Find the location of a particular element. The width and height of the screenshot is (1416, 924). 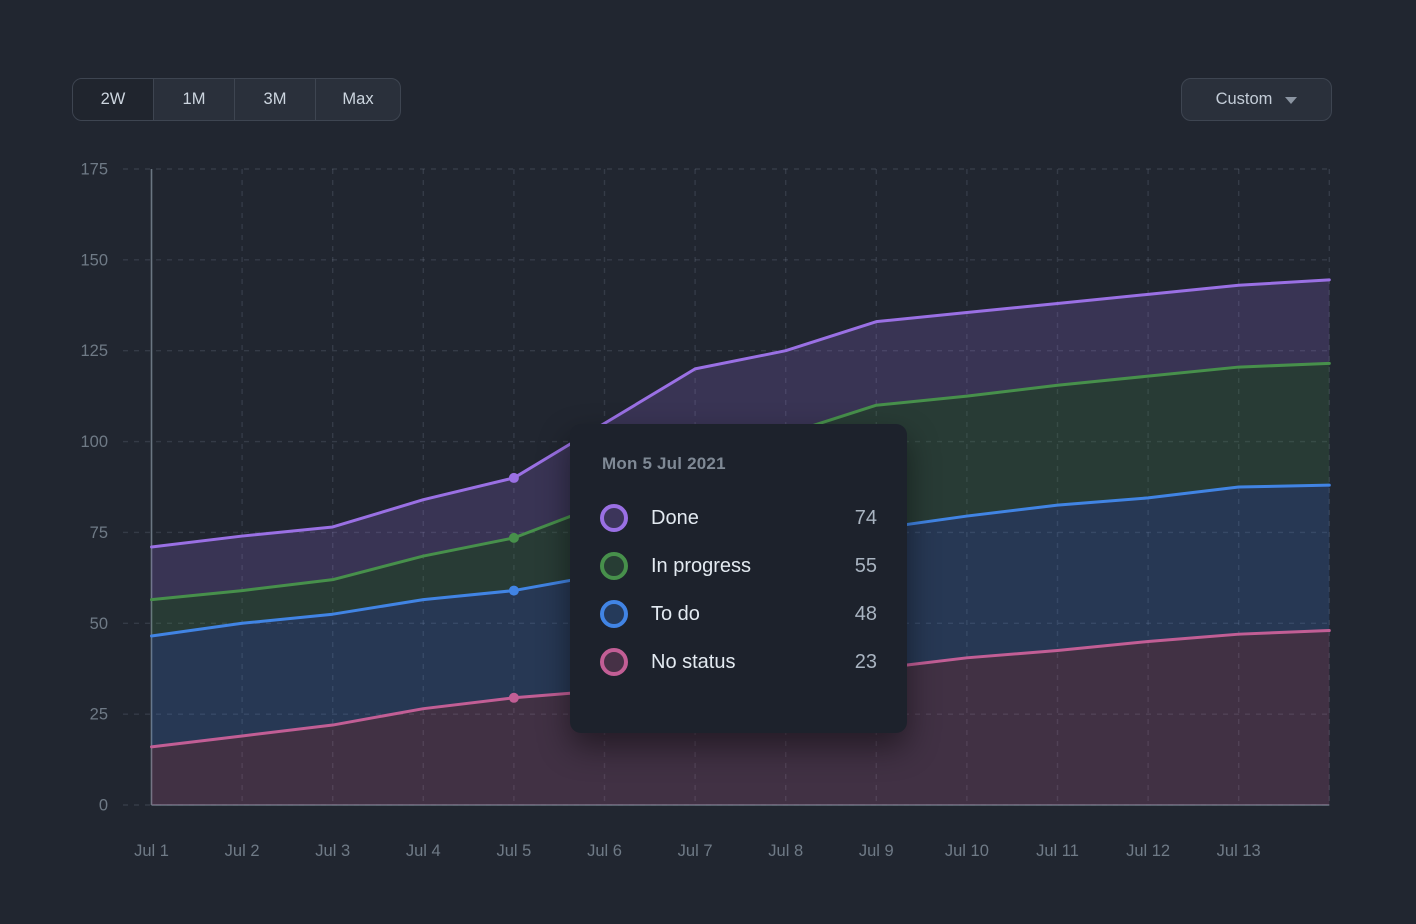

y-tick-label: 75 is located at coordinates (99, 533).